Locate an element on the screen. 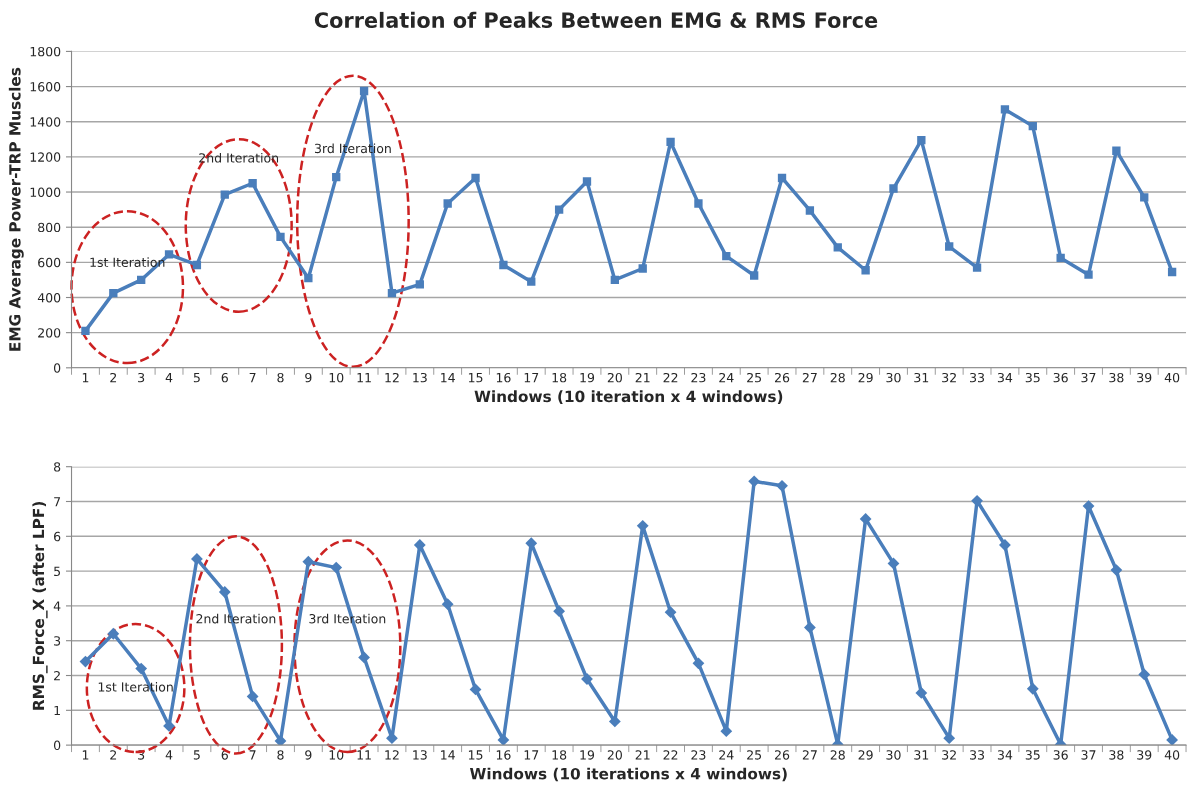  x-tick-label: 4 is located at coordinates (169, 378).